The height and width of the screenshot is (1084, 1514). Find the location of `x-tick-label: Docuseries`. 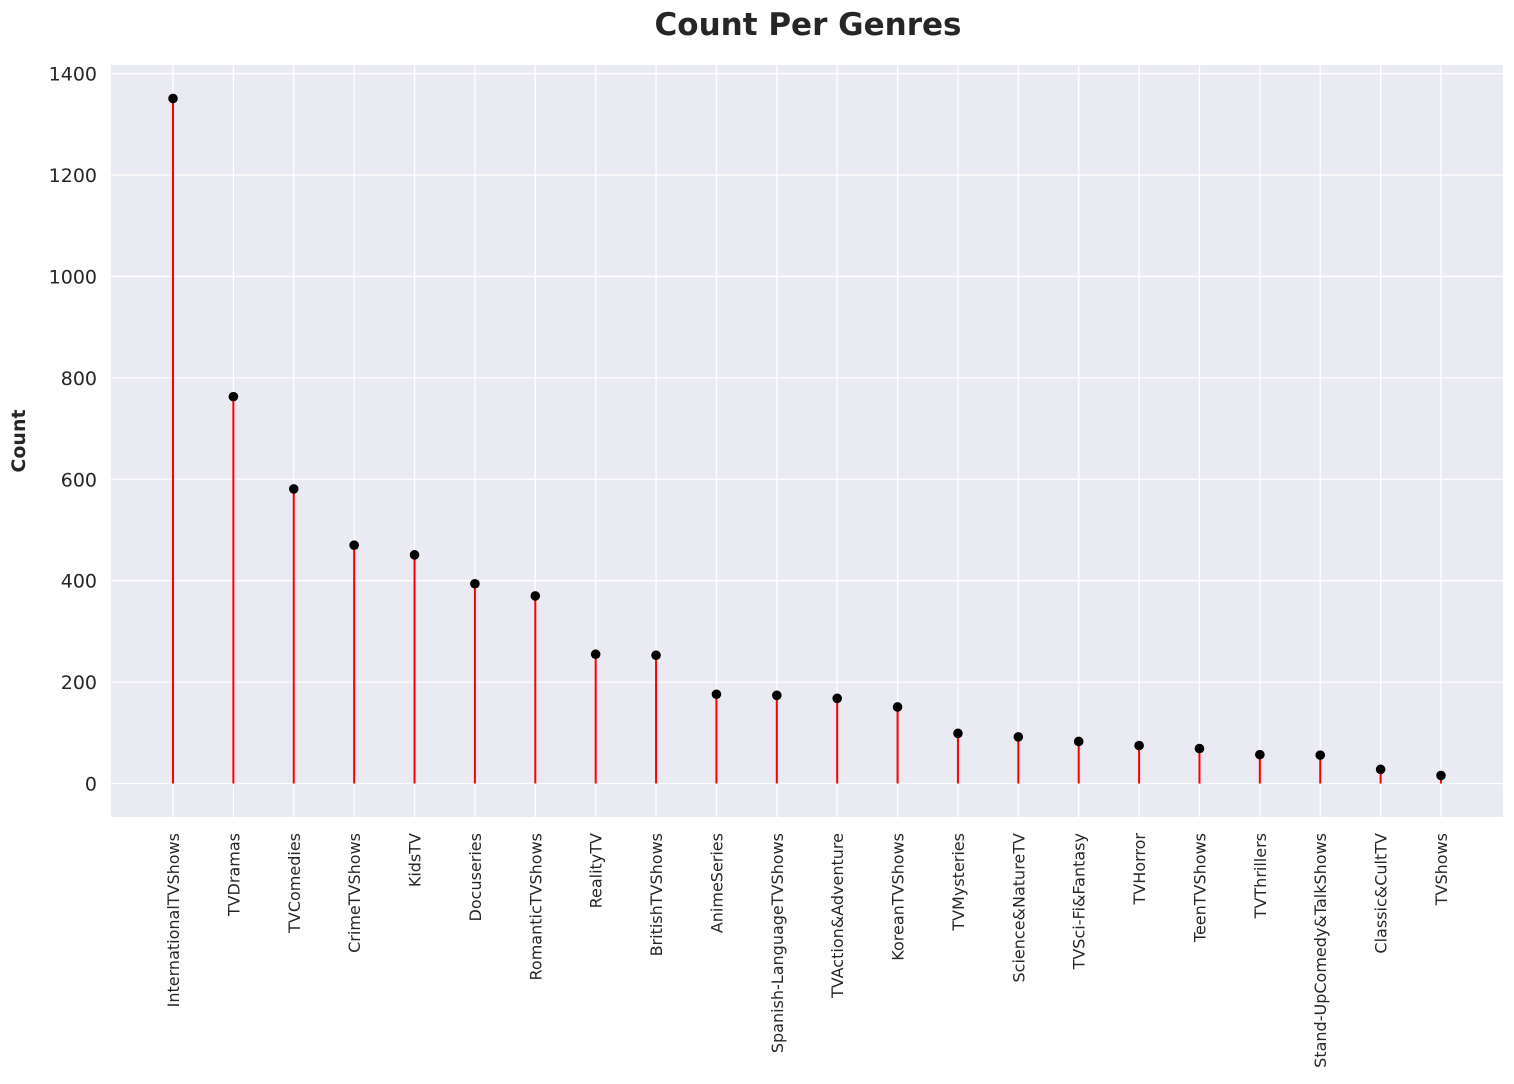

x-tick-label: Docuseries is located at coordinates (475, 877).